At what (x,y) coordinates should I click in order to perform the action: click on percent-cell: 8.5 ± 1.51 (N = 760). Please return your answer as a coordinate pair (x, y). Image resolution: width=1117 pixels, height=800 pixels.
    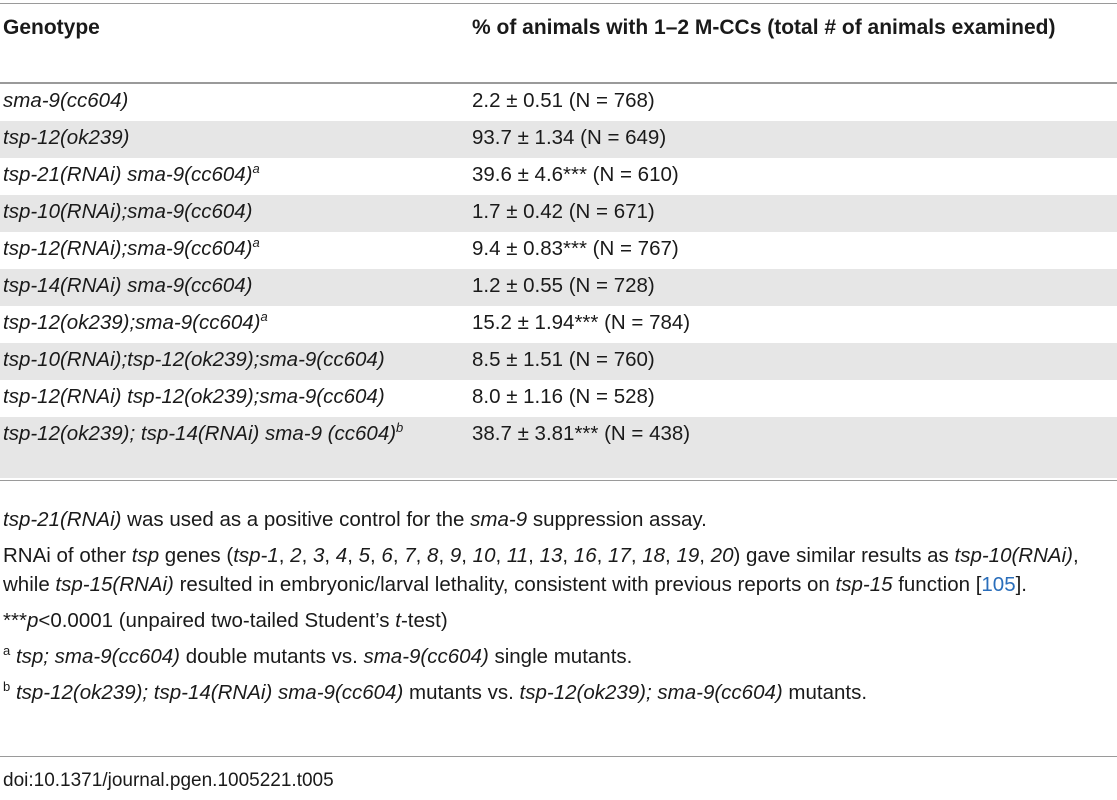
    Looking at the image, I should click on (563, 359).